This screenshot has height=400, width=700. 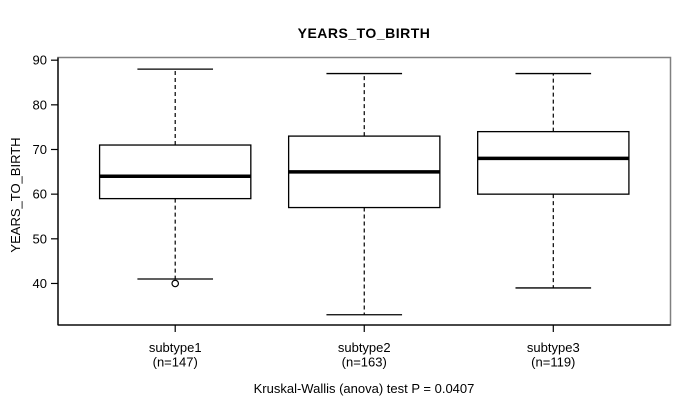 What do you see at coordinates (553, 347) in the screenshot?
I see `group-label-subtype3: subtype3` at bounding box center [553, 347].